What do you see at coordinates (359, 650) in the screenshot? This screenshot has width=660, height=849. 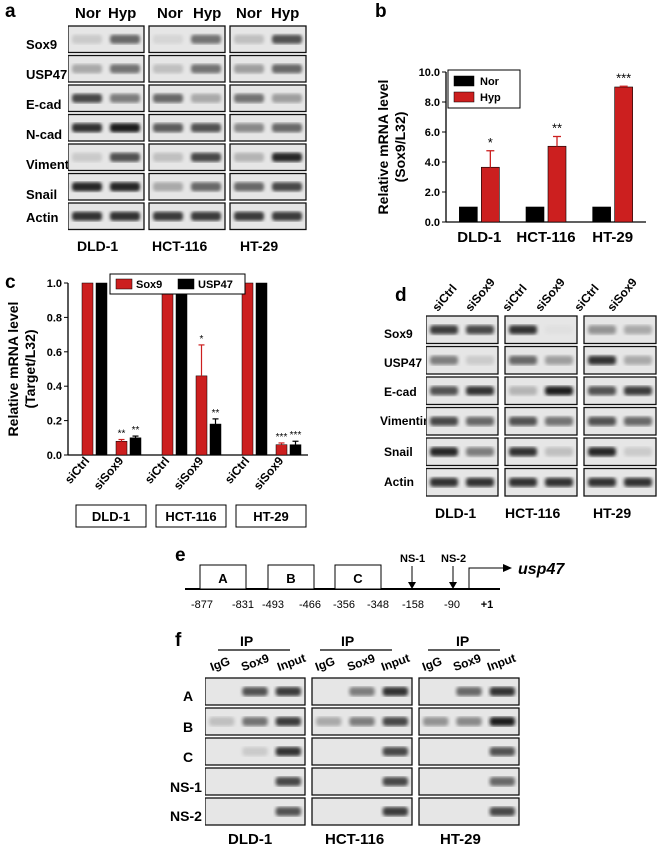 I see `ip-brackets` at bounding box center [359, 650].